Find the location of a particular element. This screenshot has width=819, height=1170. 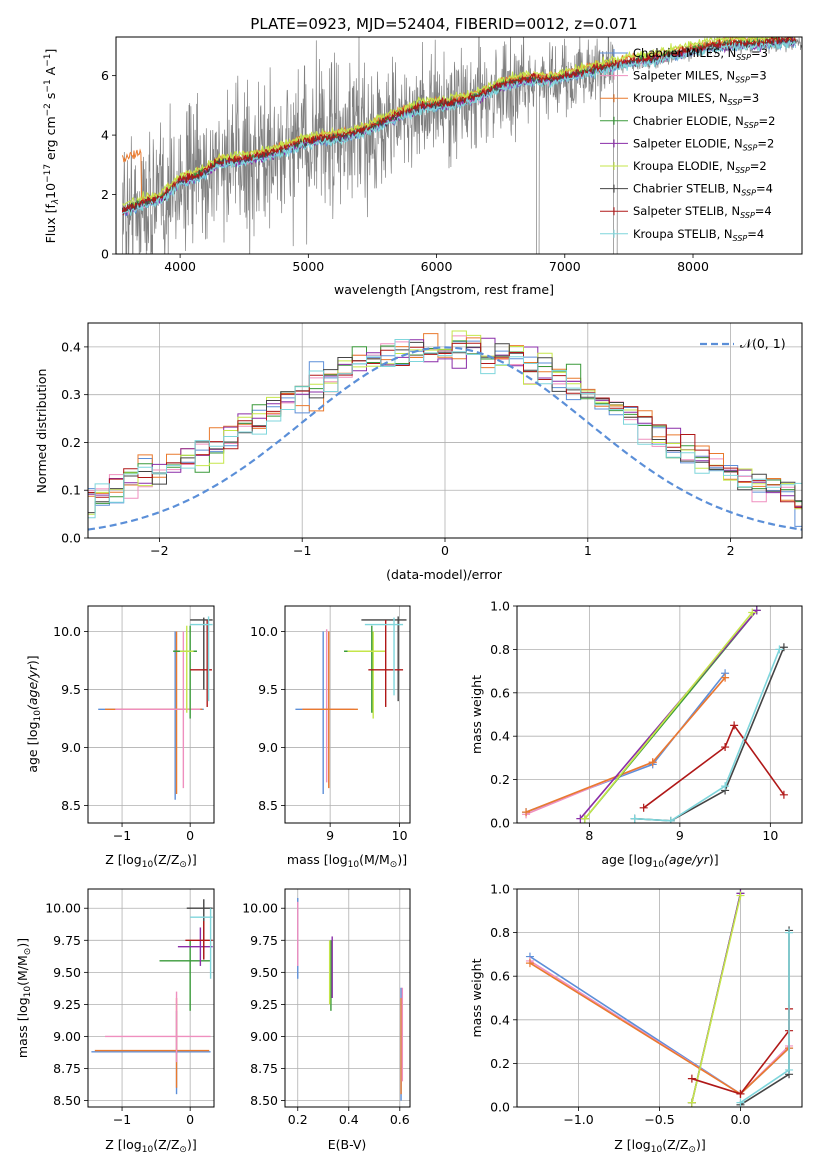

x-tick-label: 7000 is located at coordinates (565, 266).